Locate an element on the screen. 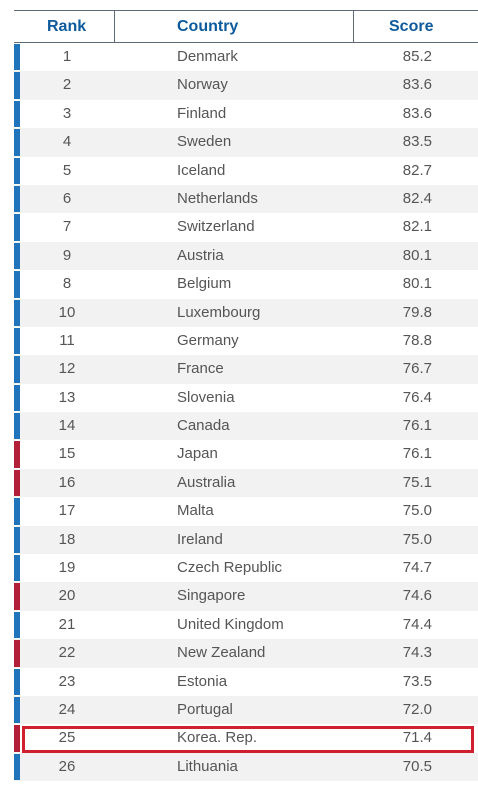 This screenshot has height=790, width=478. table-row: 4 Sweden 83.5 is located at coordinates (246, 142).